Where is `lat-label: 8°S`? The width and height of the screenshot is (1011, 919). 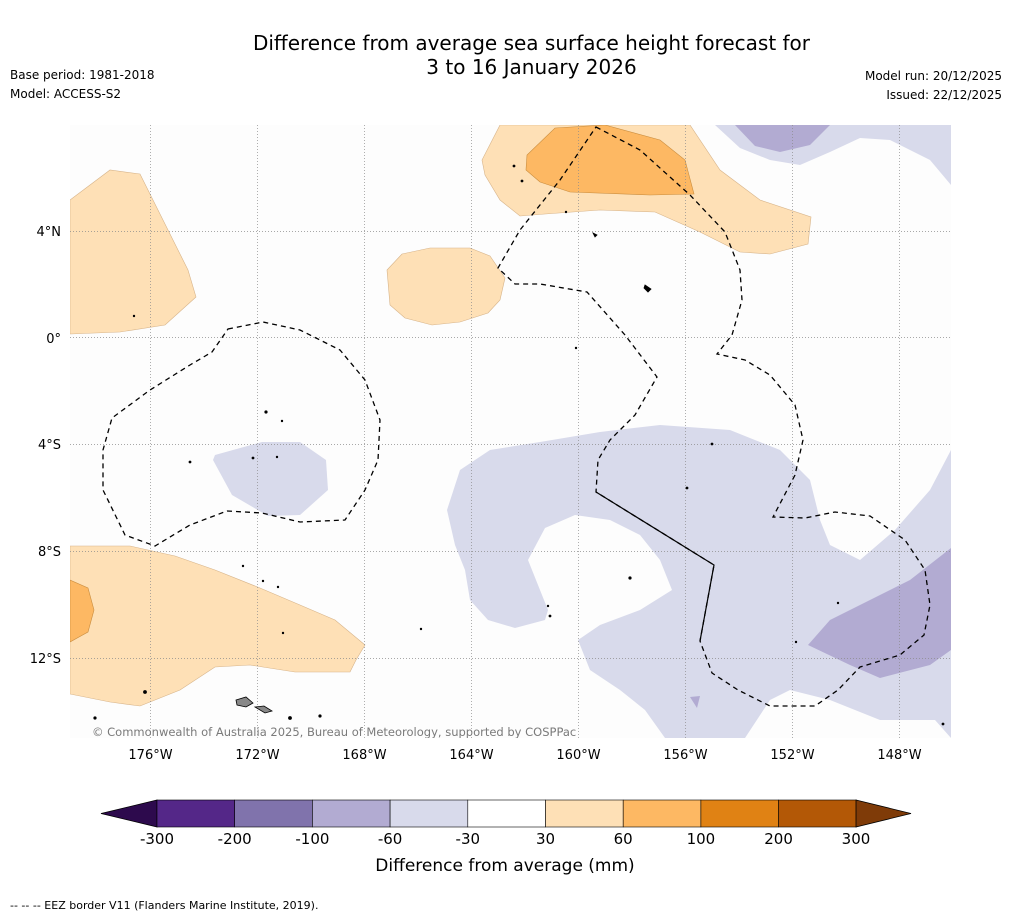
lat-label: 8°S is located at coordinates (49, 552).